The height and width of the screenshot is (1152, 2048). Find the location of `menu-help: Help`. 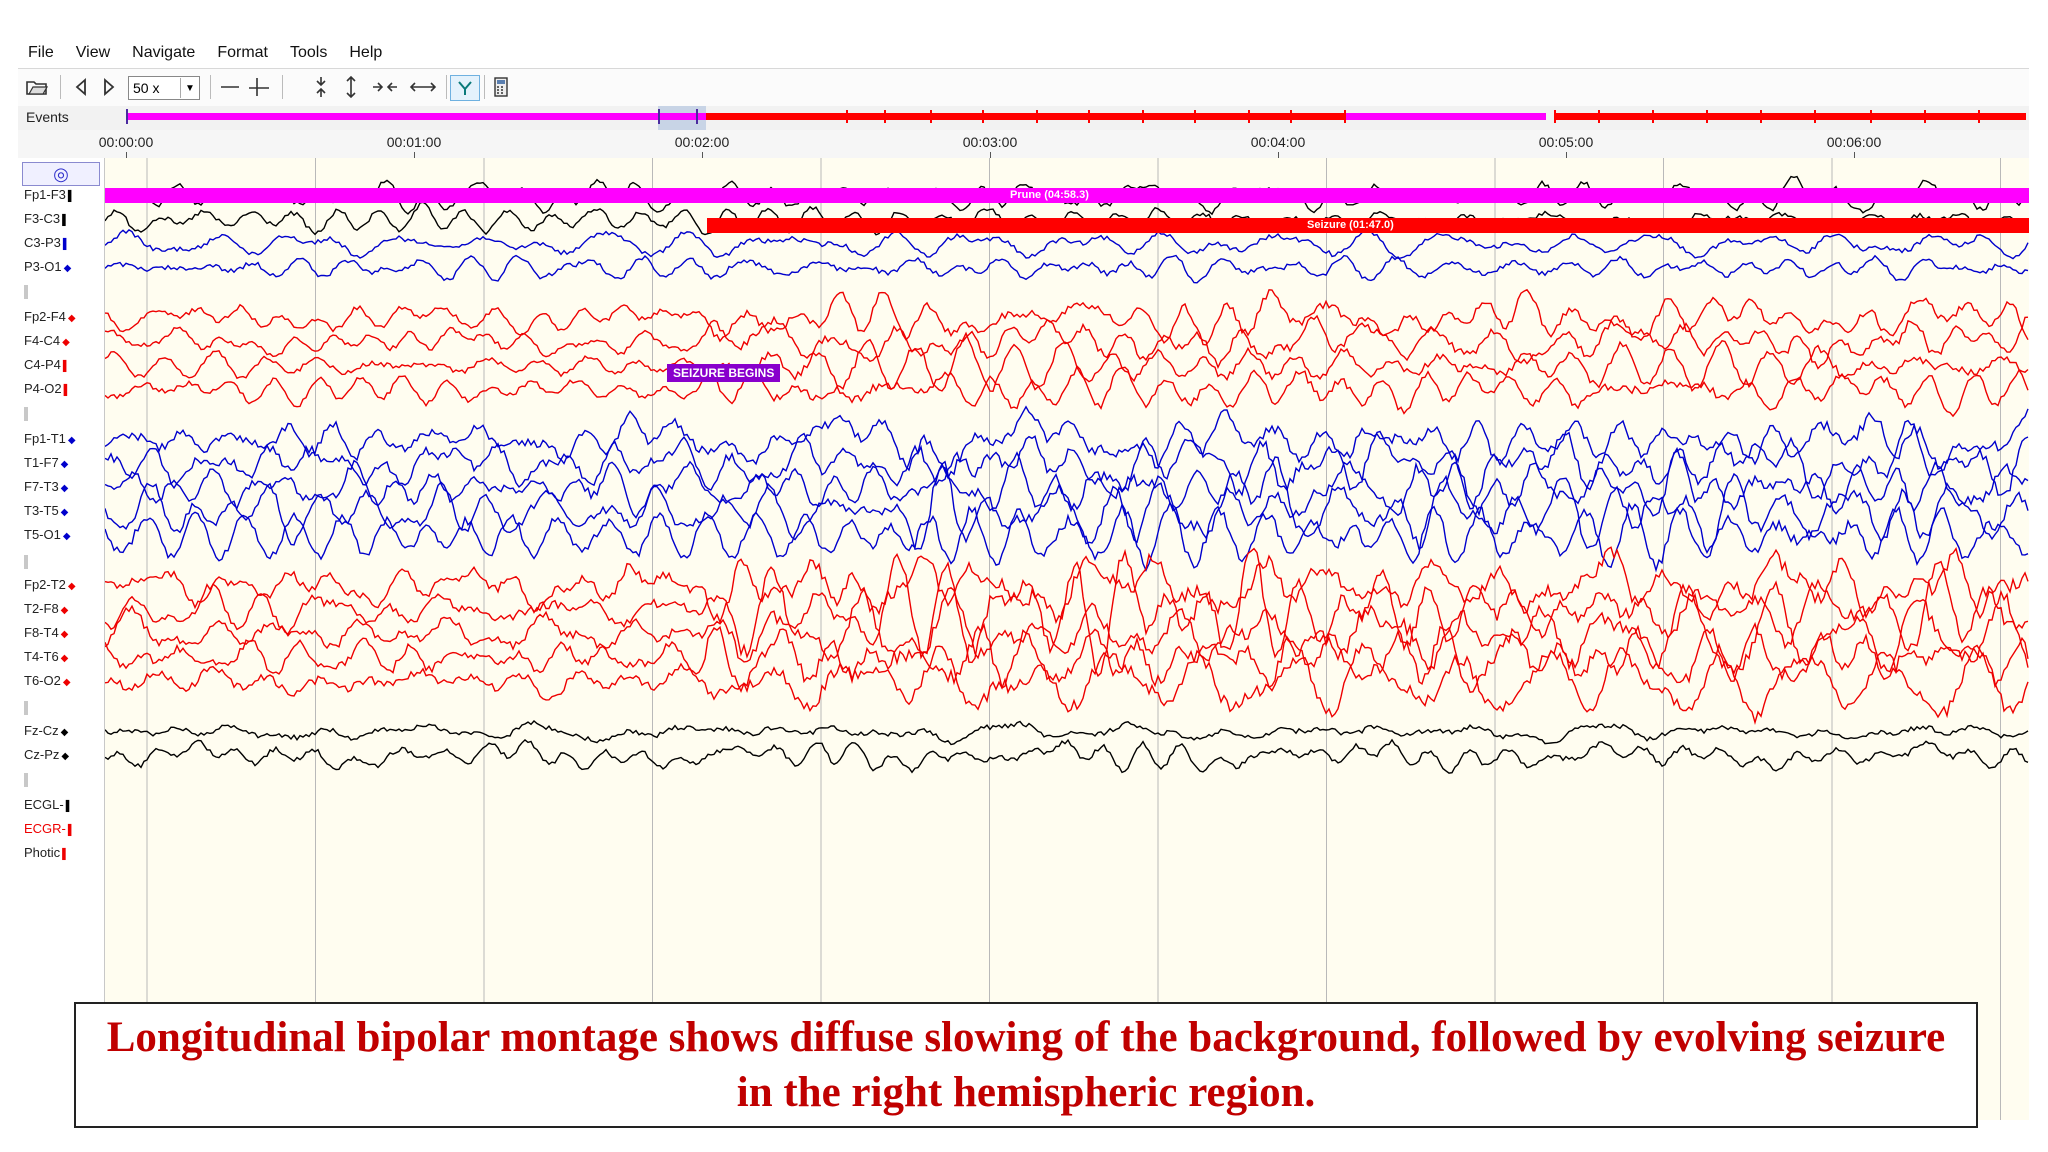

menu-help: Help is located at coordinates (366, 52).